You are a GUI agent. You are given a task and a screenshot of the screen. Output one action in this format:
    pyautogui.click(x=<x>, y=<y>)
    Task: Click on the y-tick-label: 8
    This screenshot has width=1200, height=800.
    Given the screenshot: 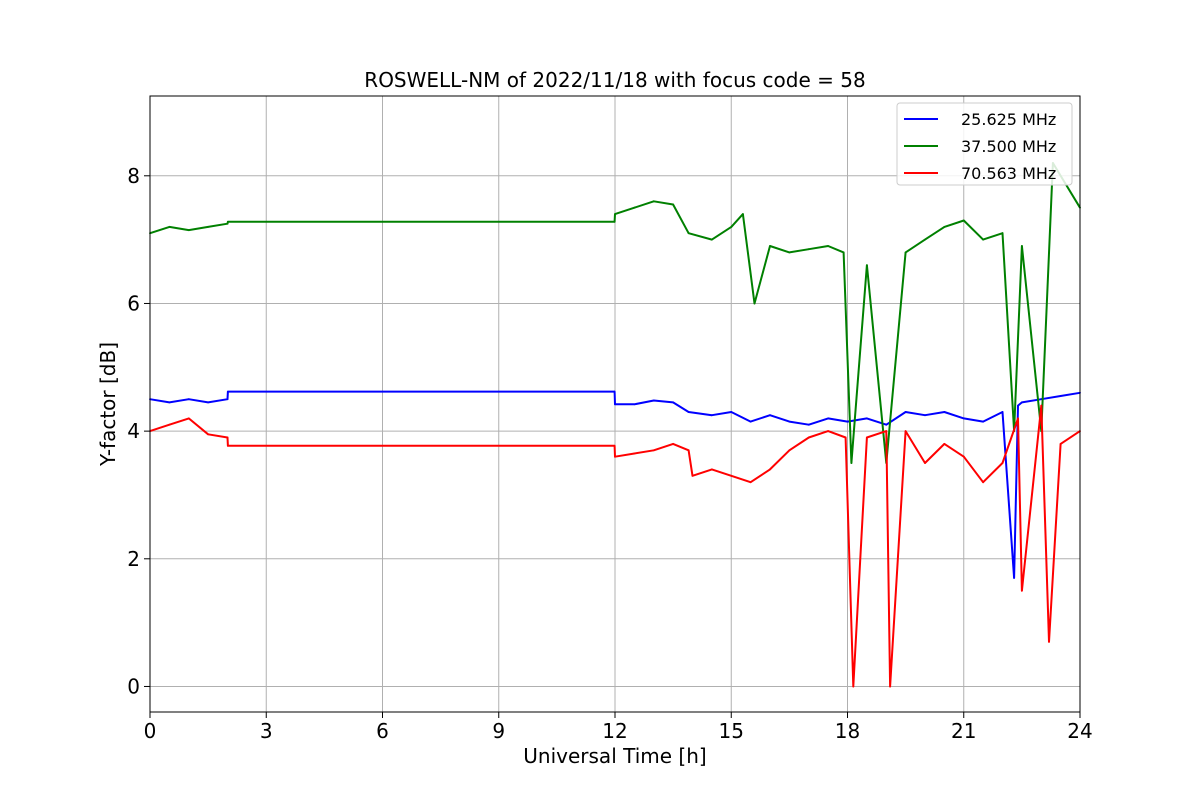 What is the action you would take?
    pyautogui.click(x=133, y=176)
    